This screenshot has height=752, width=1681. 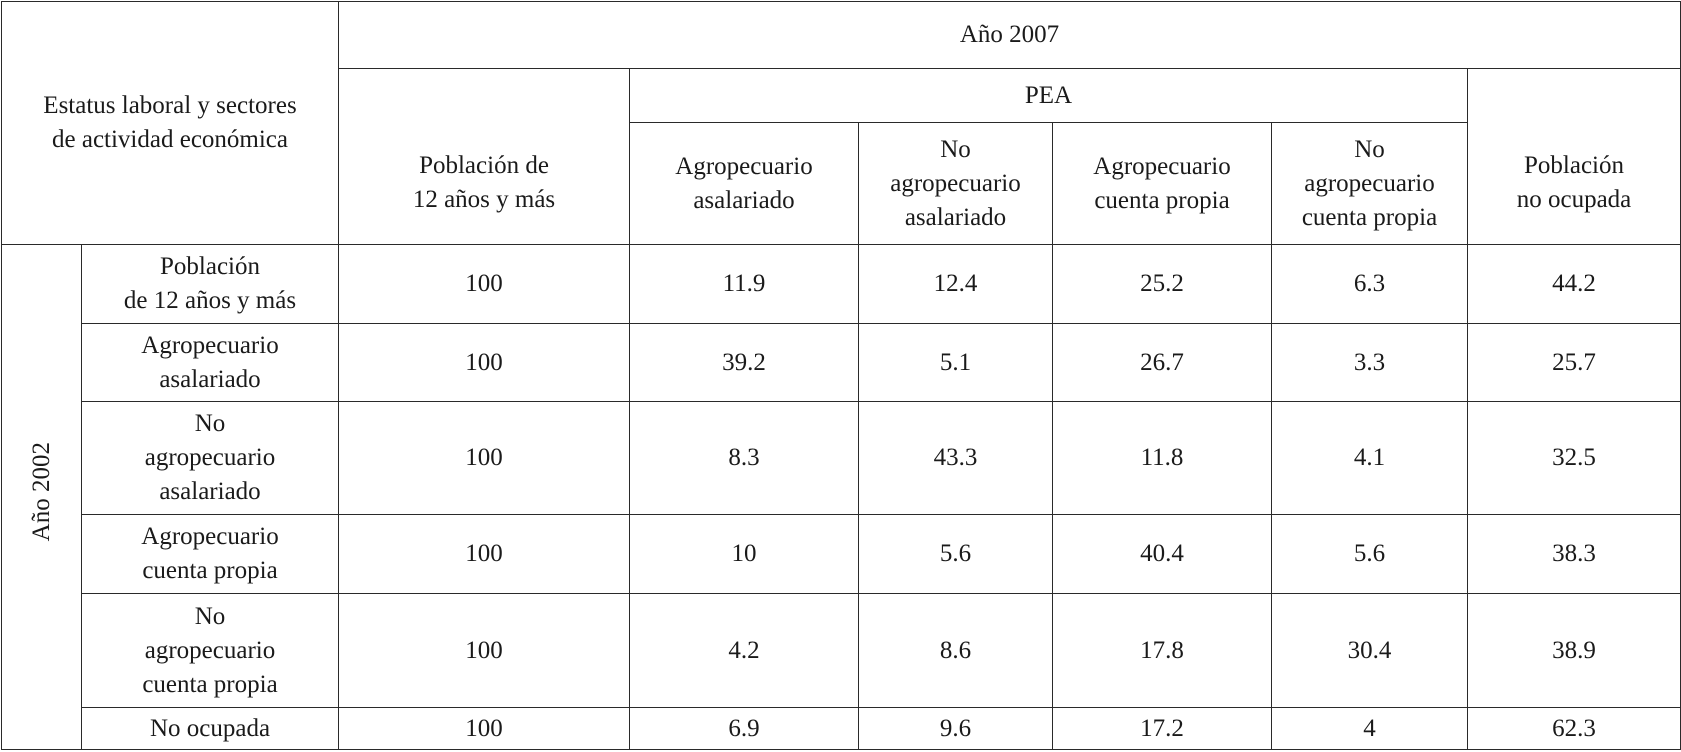 What do you see at coordinates (955, 183) in the screenshot?
I see `column-header: No agropecuario asalariado` at bounding box center [955, 183].